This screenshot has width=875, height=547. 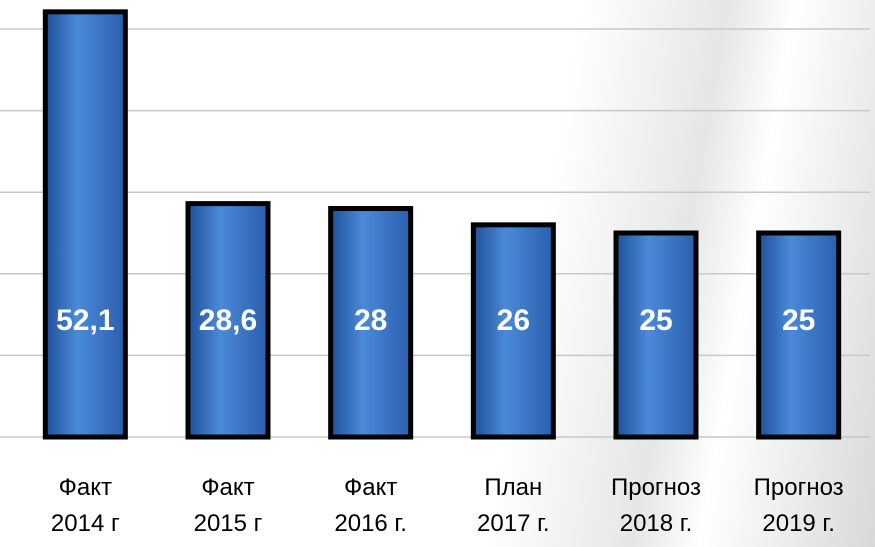 I want to click on x-tick-label: Факт 2016 г., so click(x=370, y=505).